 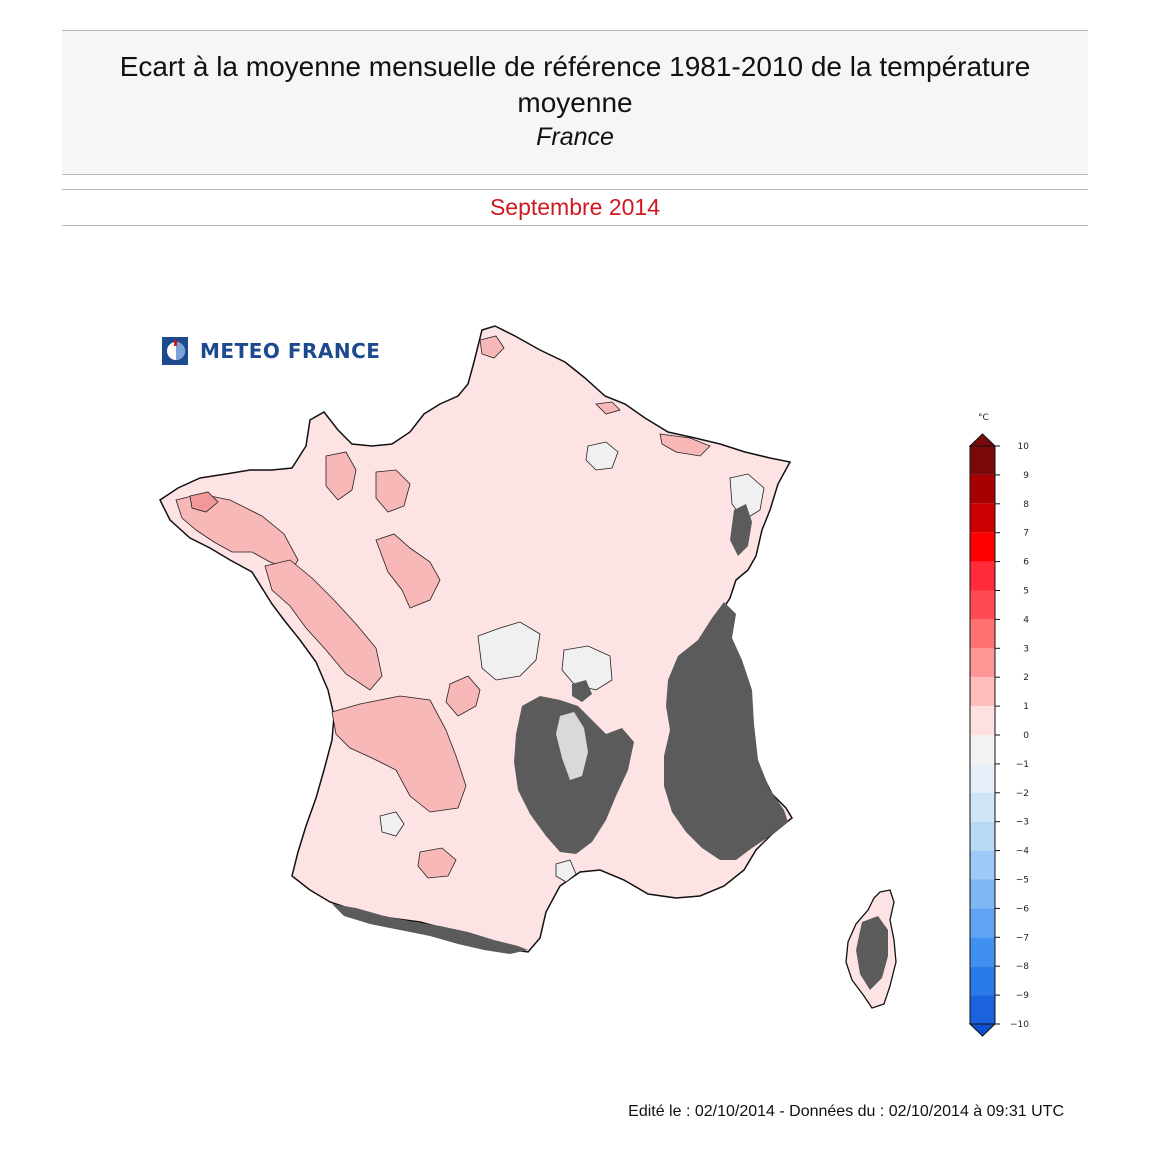 What do you see at coordinates (1022, 881) in the screenshot?
I see `legend-tick-label: −5` at bounding box center [1022, 881].